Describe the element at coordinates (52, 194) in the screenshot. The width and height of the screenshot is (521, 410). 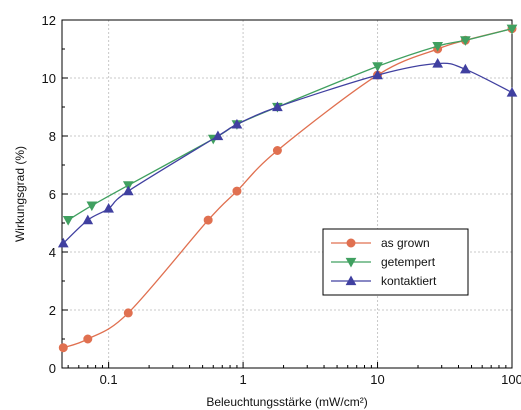
I see `y-tick-label: 6` at that location.